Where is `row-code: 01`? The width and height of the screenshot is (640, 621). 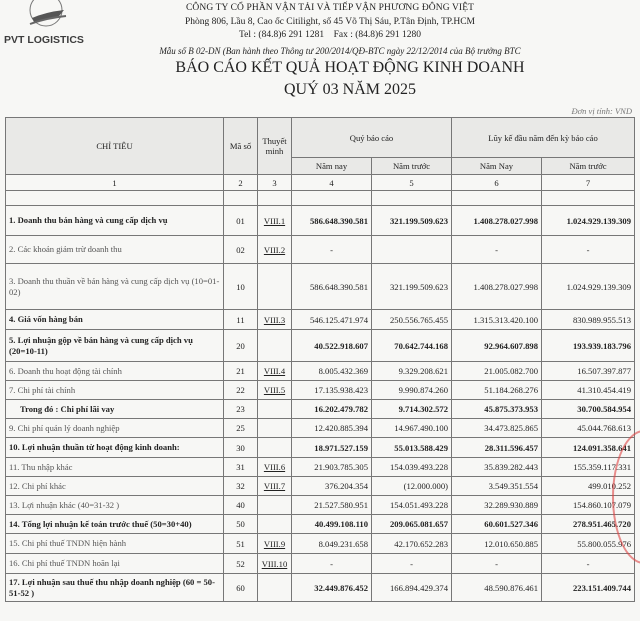 row-code: 01 is located at coordinates (240, 220).